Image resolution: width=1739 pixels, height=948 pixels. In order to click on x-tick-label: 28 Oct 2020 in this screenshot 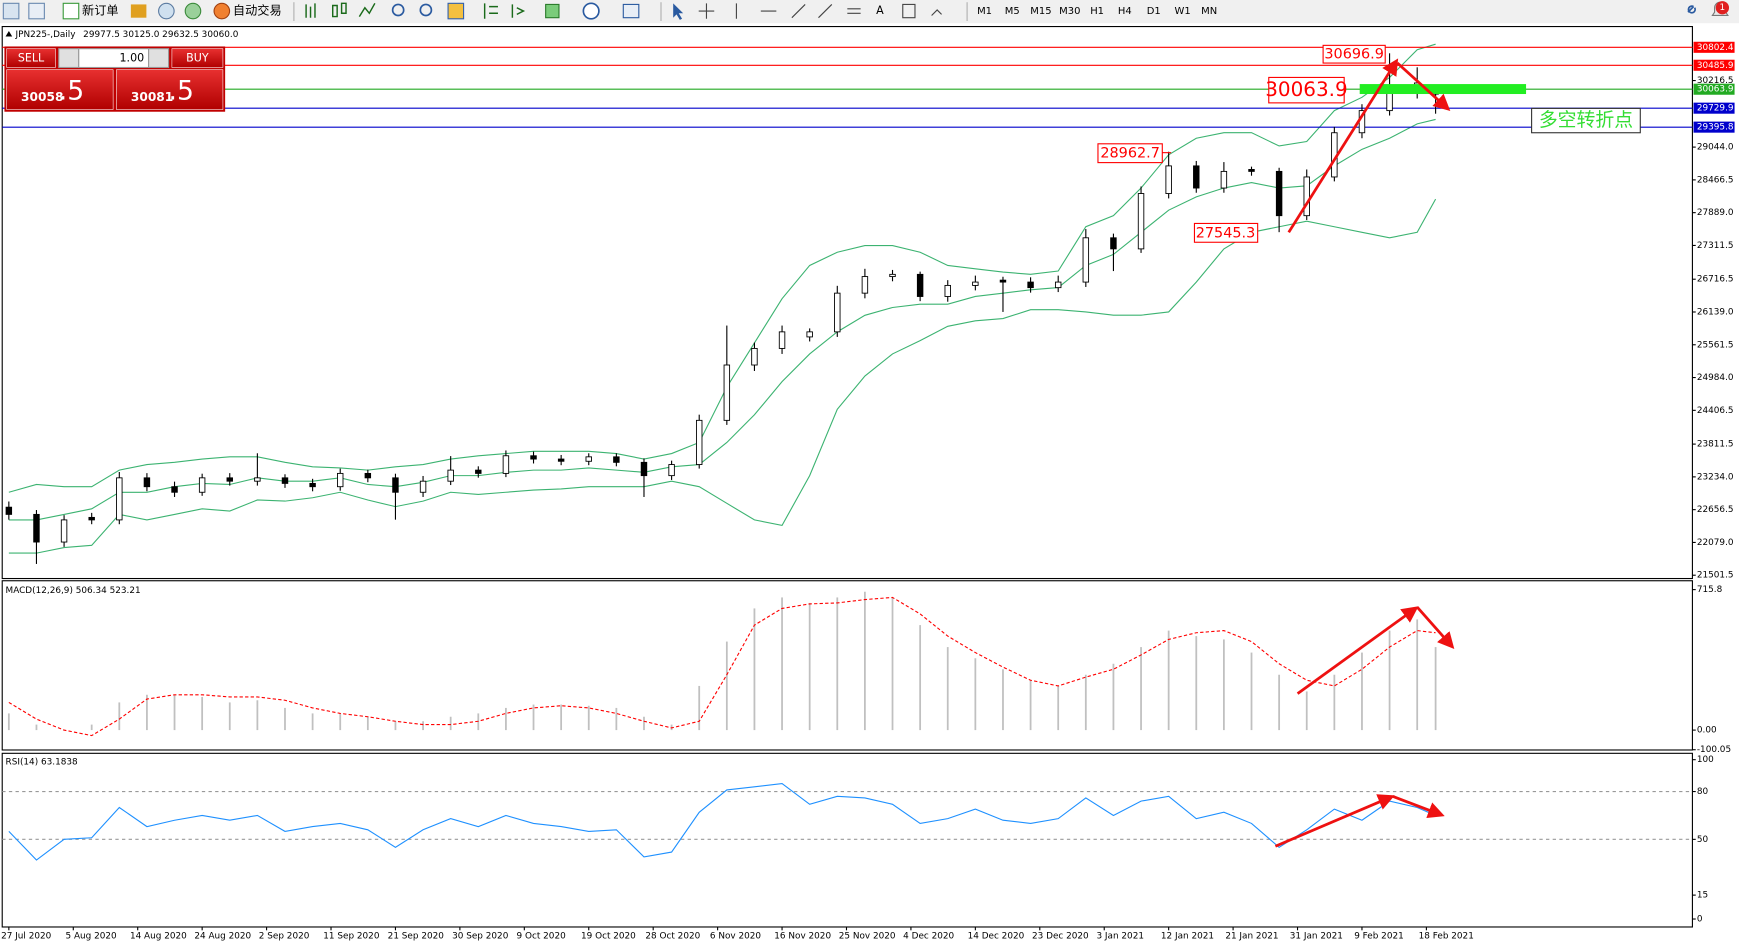, I will do `click(672, 936)`.